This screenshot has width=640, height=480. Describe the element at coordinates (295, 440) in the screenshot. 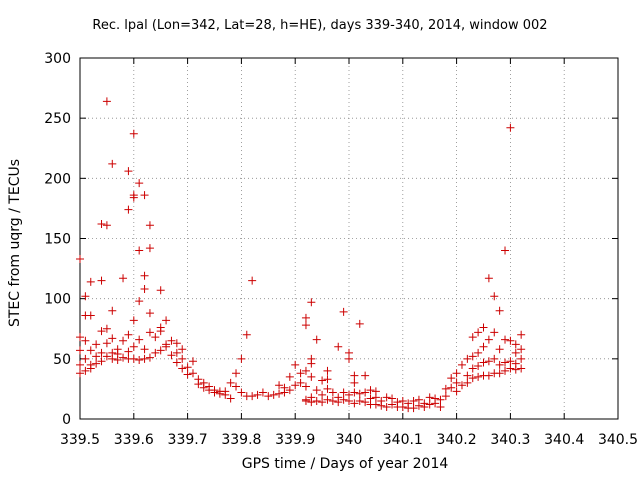

I see `x-tick-label: 339.9` at that location.